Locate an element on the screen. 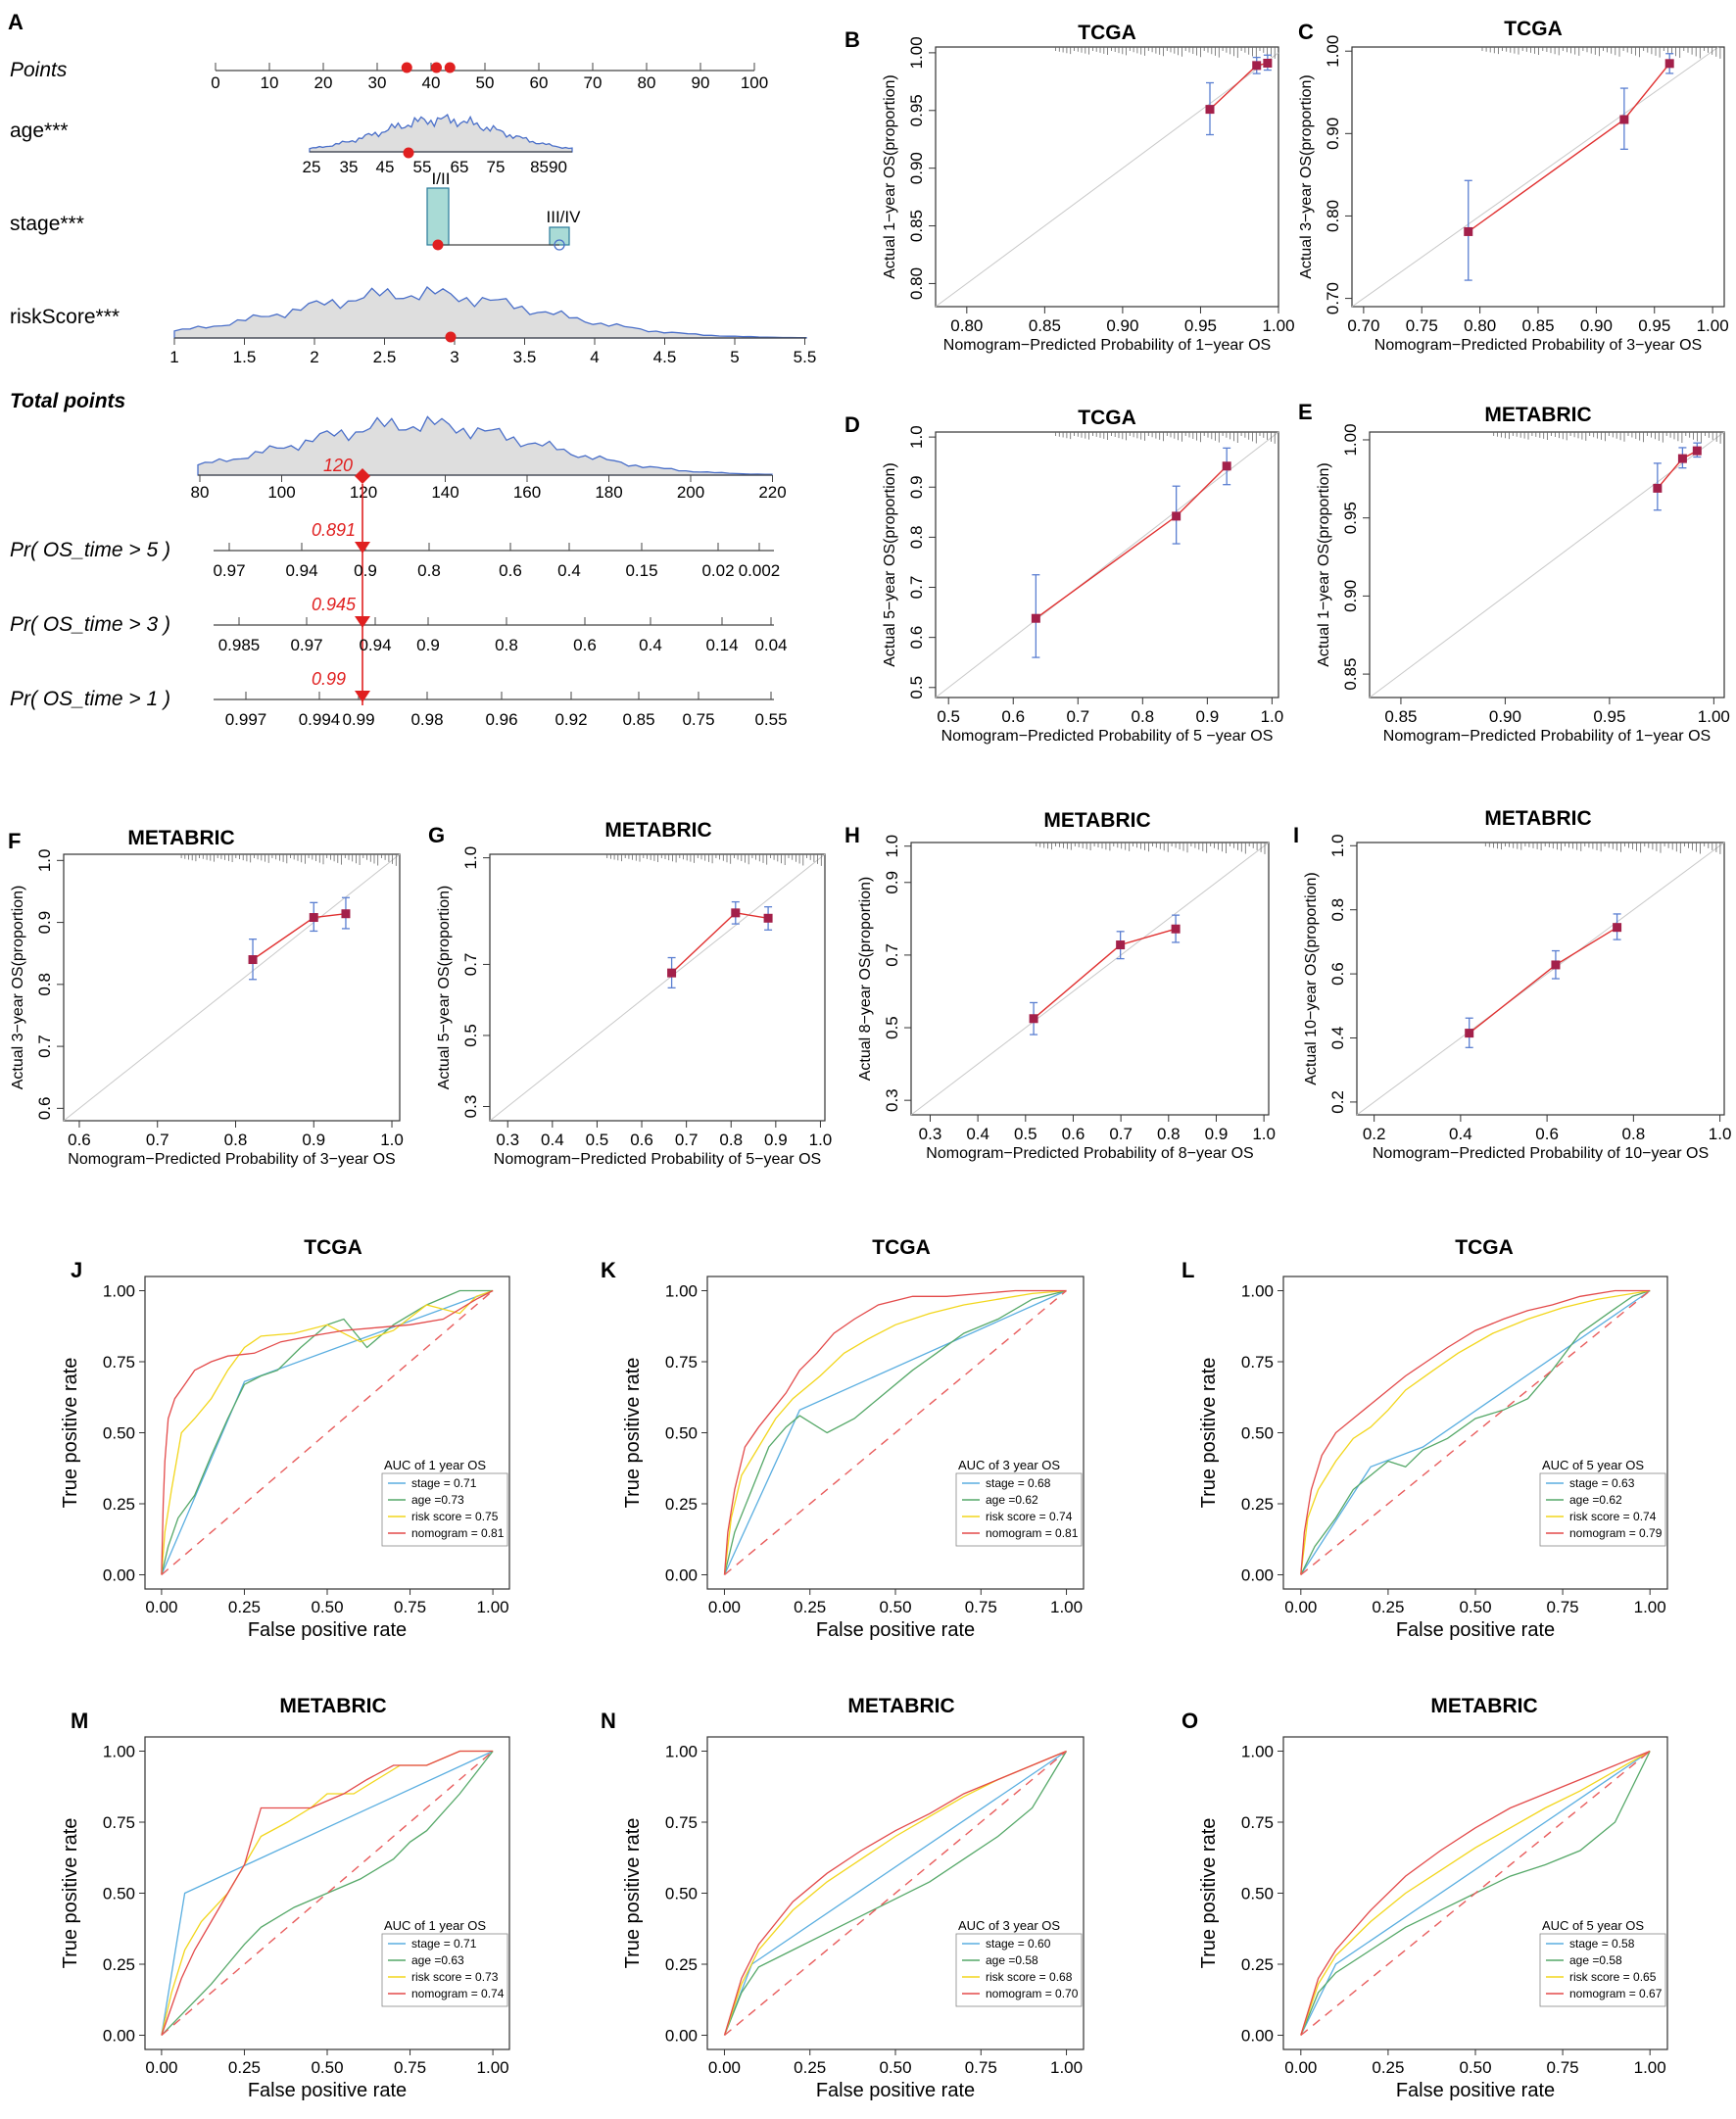 This screenshot has height=2119, width=1736. x-tick-label: 1.0 is located at coordinates (1264, 1134).